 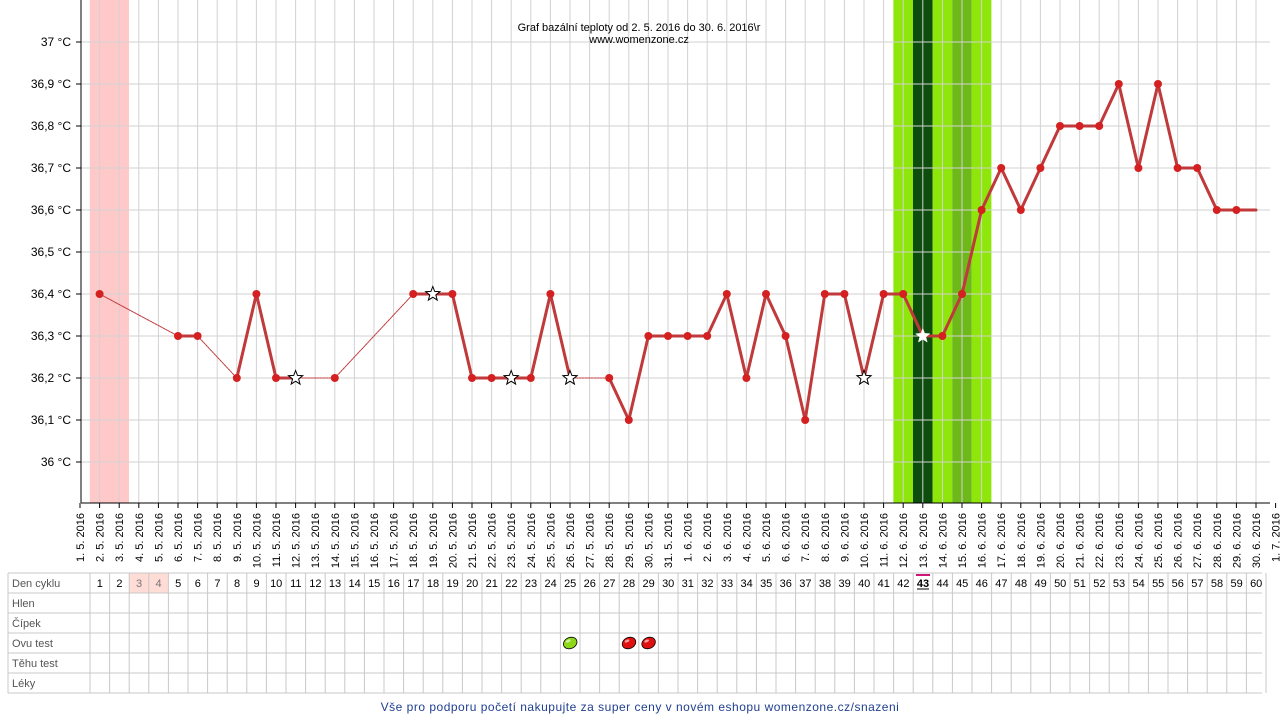 I want to click on x-tick-label: 20. 5. 2016, so click(x=453, y=540).